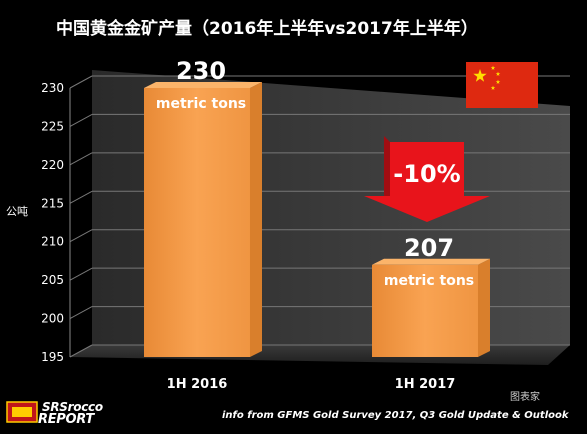 The image size is (587, 434). What do you see at coordinates (425, 384) in the screenshot?
I see `x-tick-label: 1H 2017` at bounding box center [425, 384].